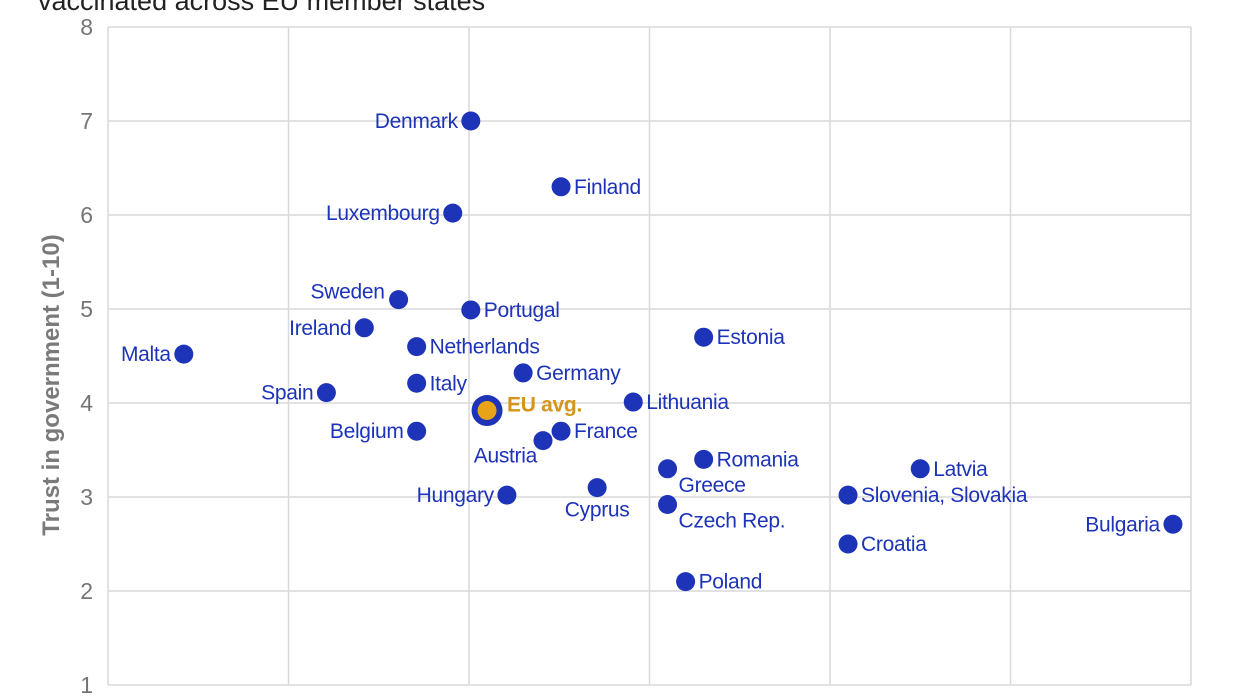 This screenshot has width=1245, height=700. I want to click on point-label: Romania, so click(758, 459).